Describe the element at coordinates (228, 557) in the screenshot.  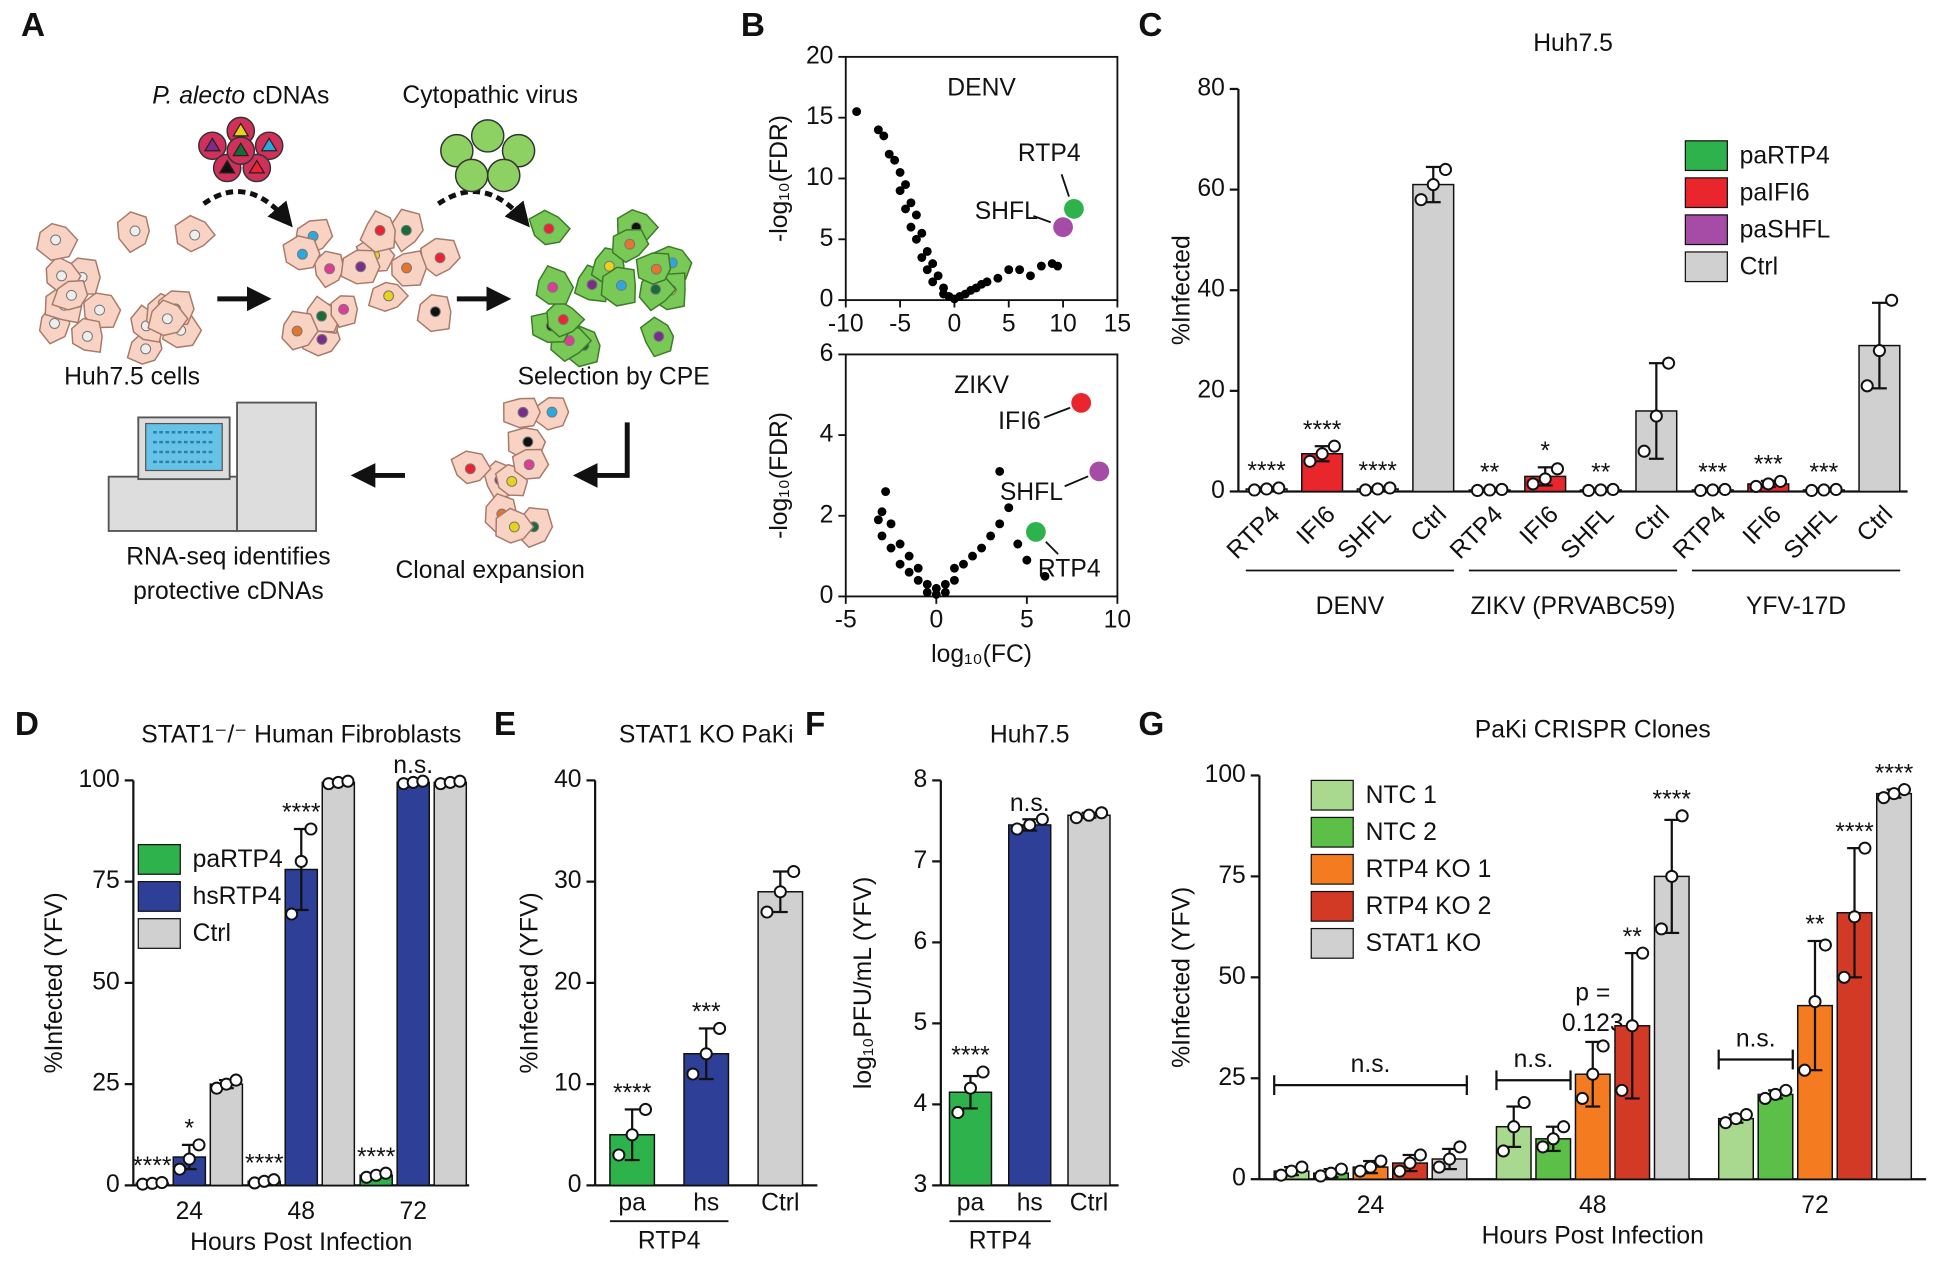
I see `diagram-label: RNA-seq identifies` at that location.